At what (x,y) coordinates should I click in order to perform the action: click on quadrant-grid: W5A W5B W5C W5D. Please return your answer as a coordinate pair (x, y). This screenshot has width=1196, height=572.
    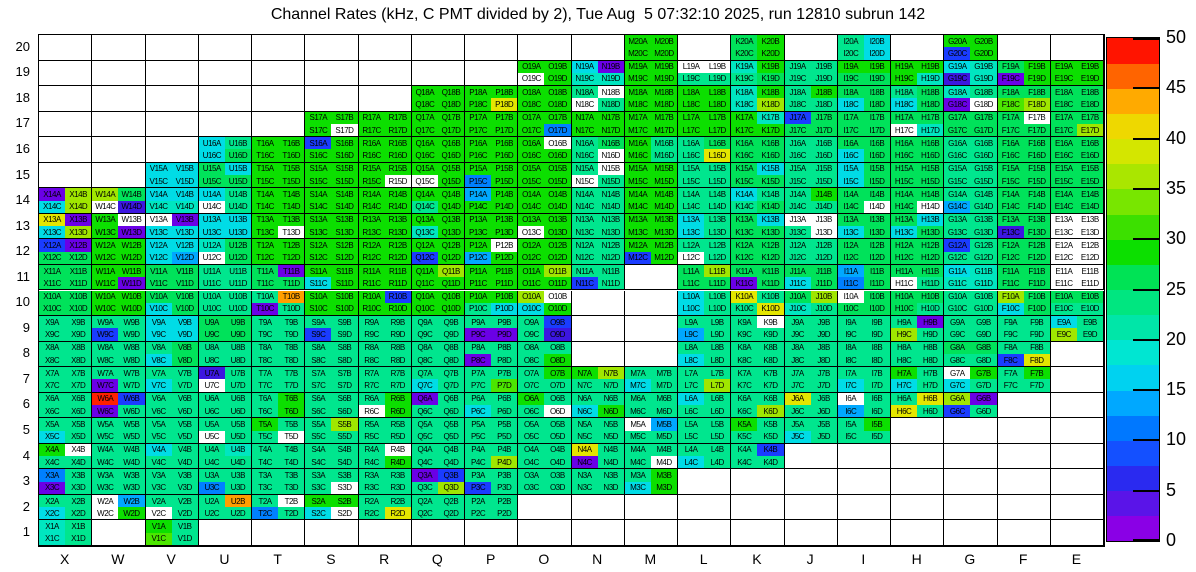
    Looking at the image, I should click on (118, 430).